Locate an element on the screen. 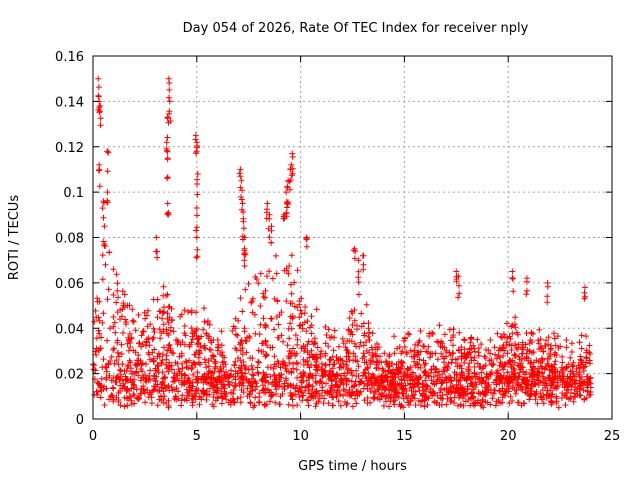  y-tick-label: 0.14 is located at coordinates (69, 102).